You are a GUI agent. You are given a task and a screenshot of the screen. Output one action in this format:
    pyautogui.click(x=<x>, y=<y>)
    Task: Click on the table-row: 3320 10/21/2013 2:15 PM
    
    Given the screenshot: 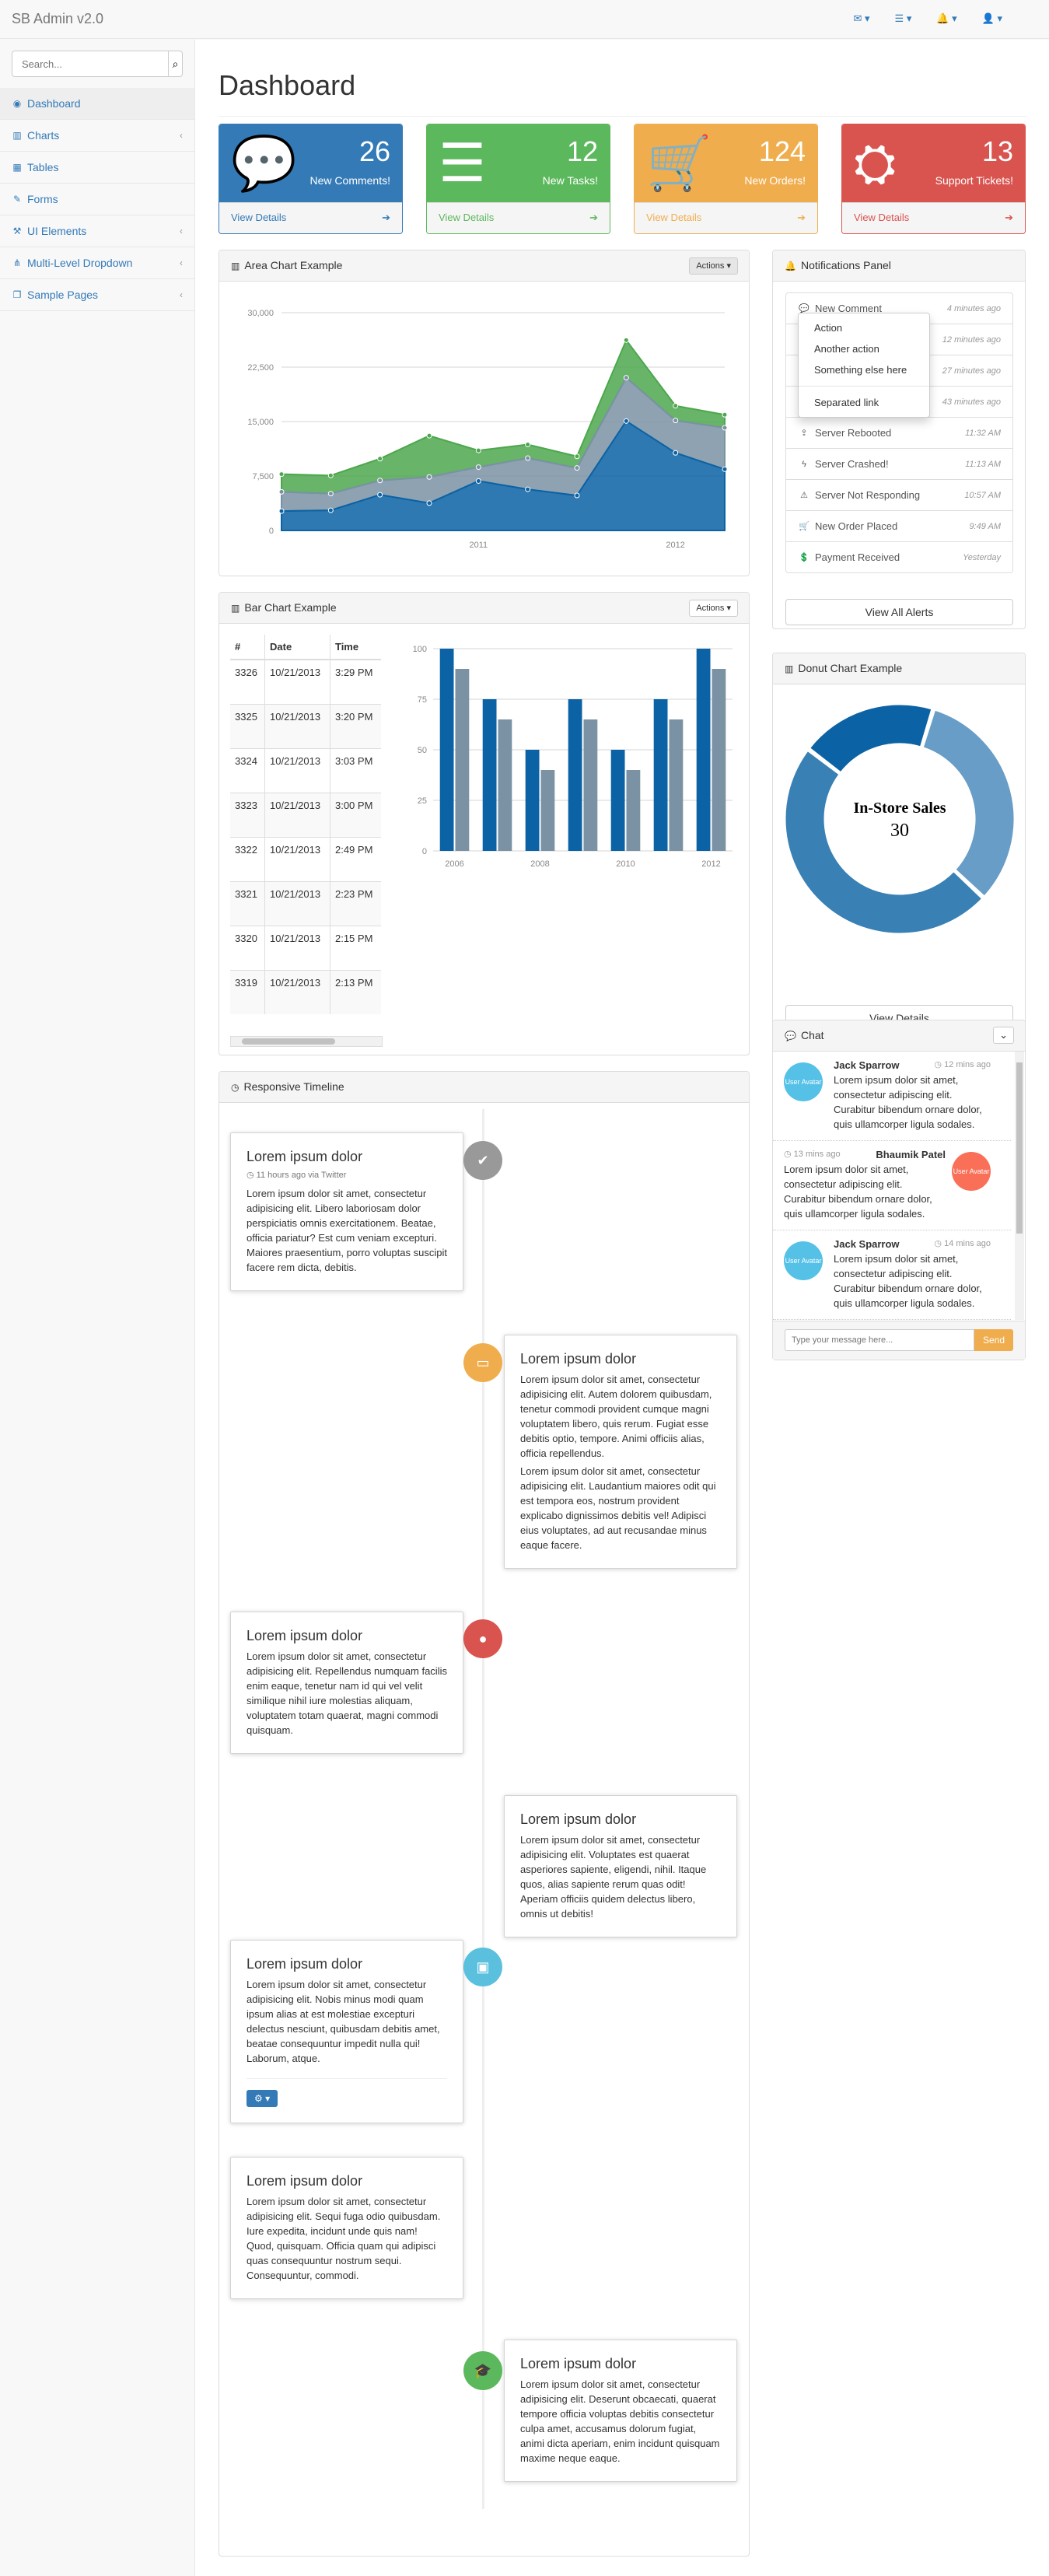 What is the action you would take?
    pyautogui.click(x=305, y=948)
    